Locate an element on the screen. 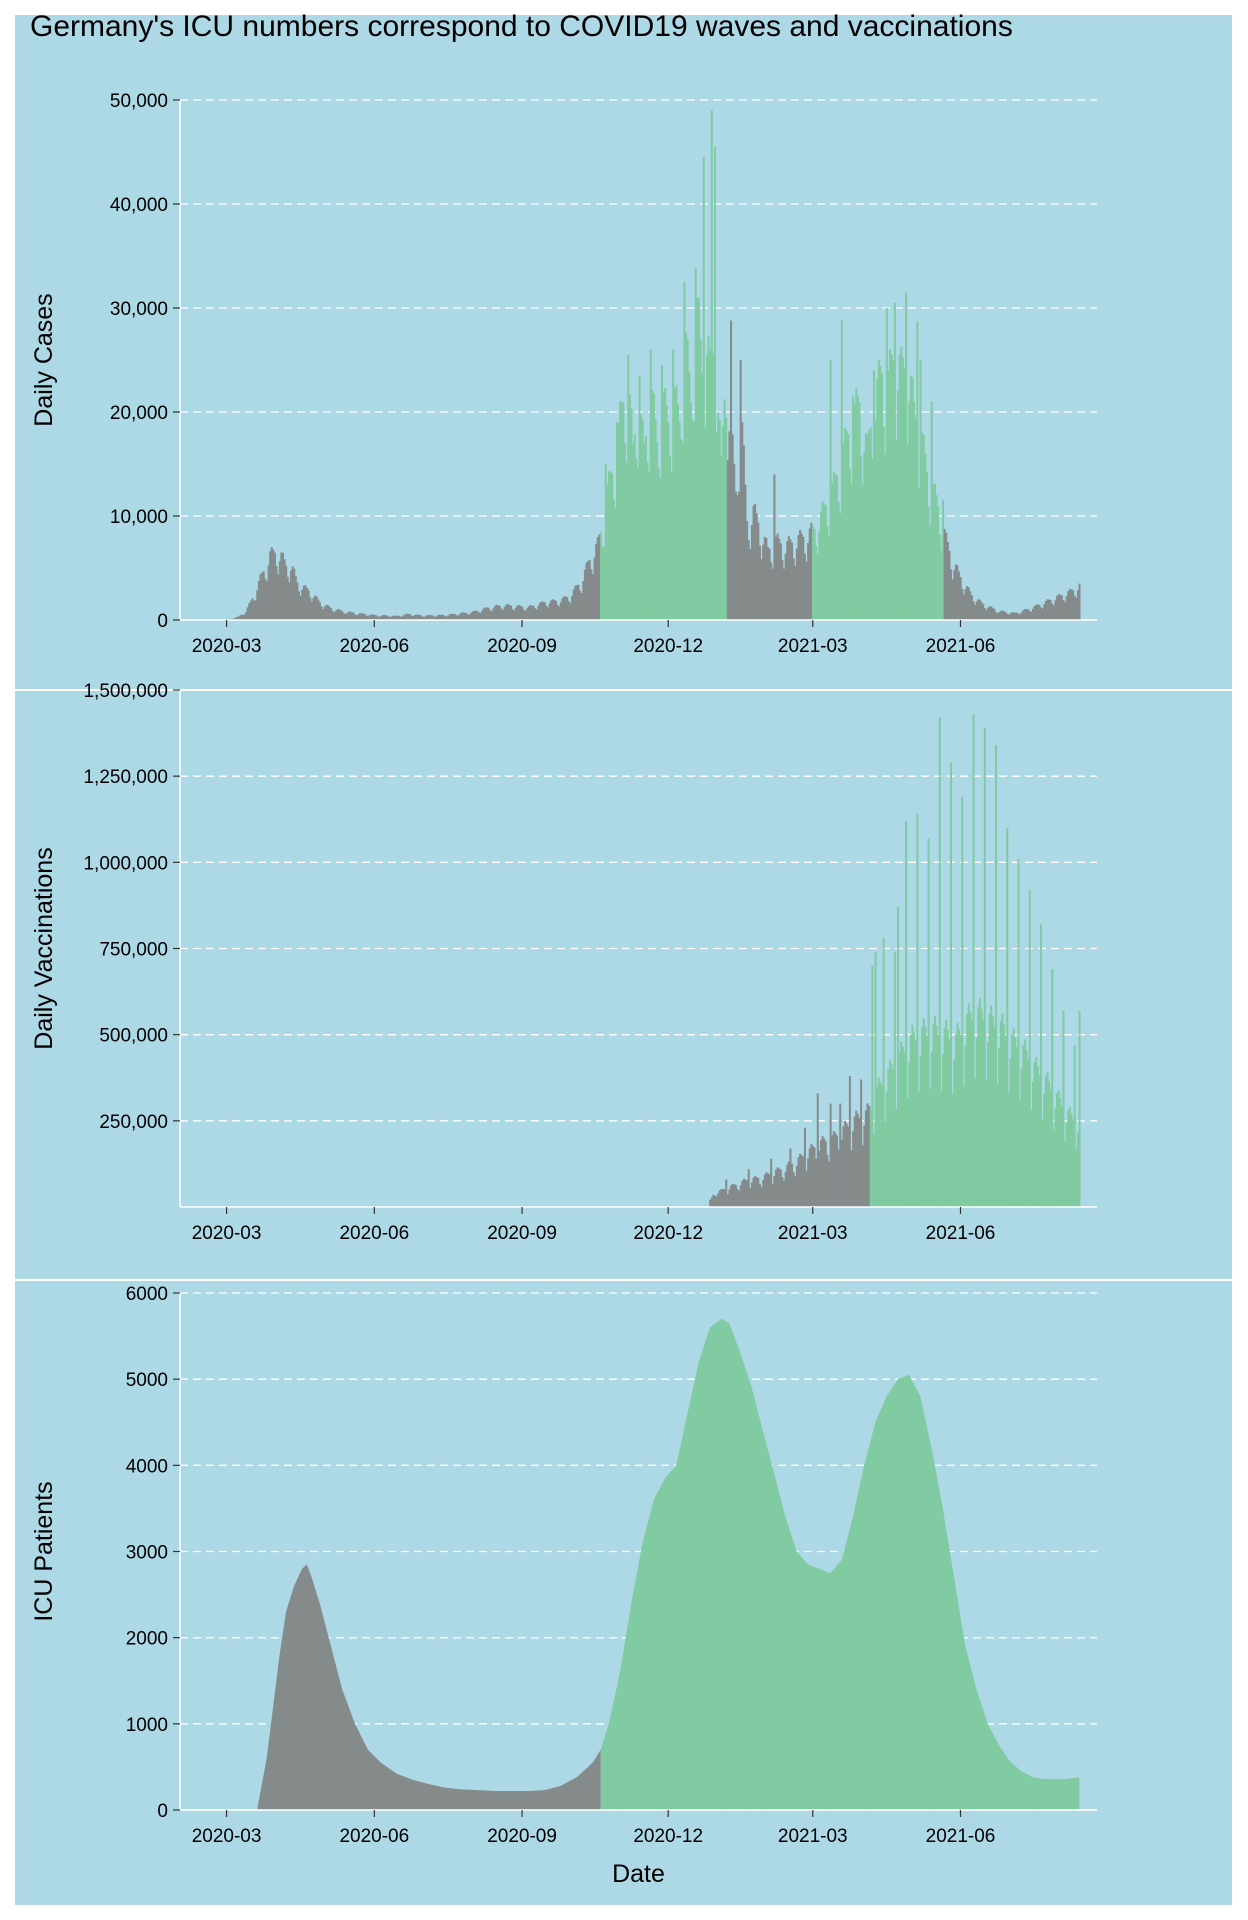 The width and height of the screenshot is (1248, 1920). icu-x-tick-label: 2020-06 is located at coordinates (374, 1836).